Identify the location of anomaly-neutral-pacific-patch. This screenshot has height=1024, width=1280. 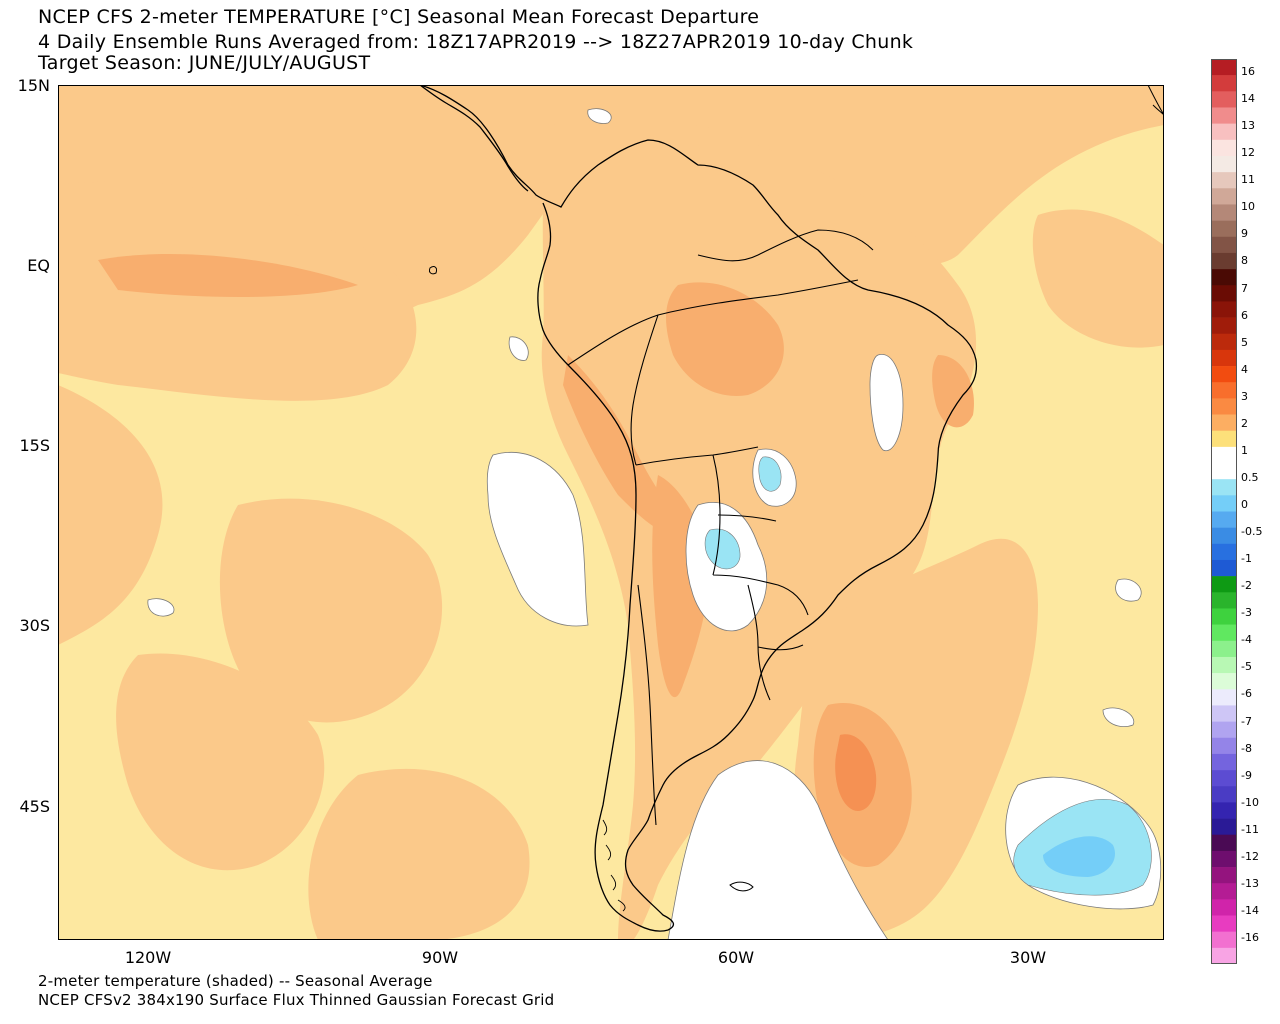
(537, 539).